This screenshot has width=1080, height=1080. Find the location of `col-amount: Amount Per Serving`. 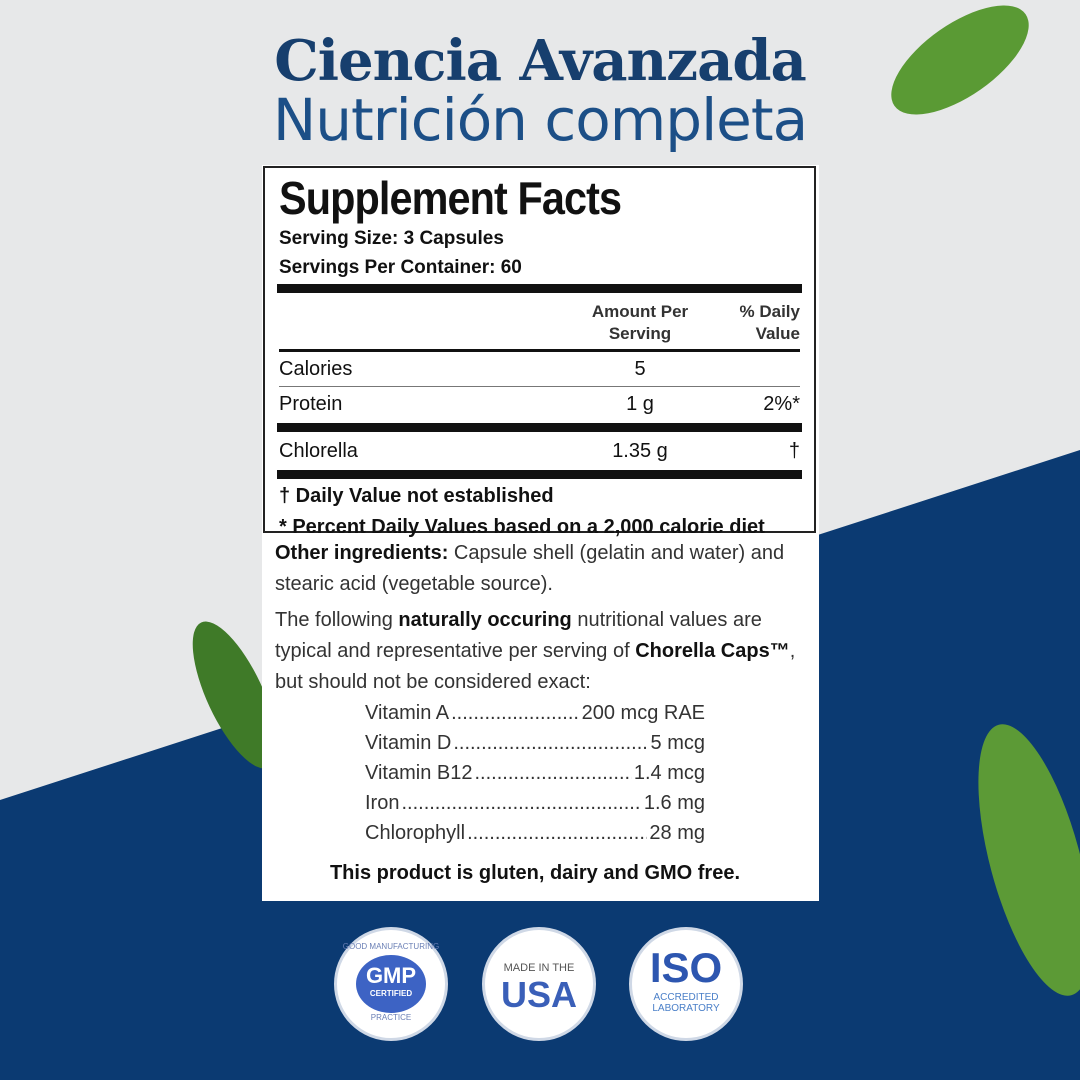

col-amount: Amount Per Serving is located at coordinates (640, 322).